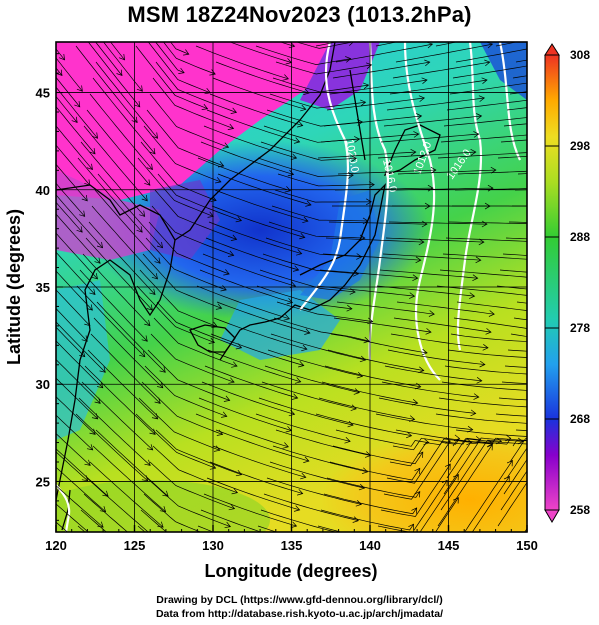  I want to click on x-axis-label: Longitude (degrees), so click(290, 571).